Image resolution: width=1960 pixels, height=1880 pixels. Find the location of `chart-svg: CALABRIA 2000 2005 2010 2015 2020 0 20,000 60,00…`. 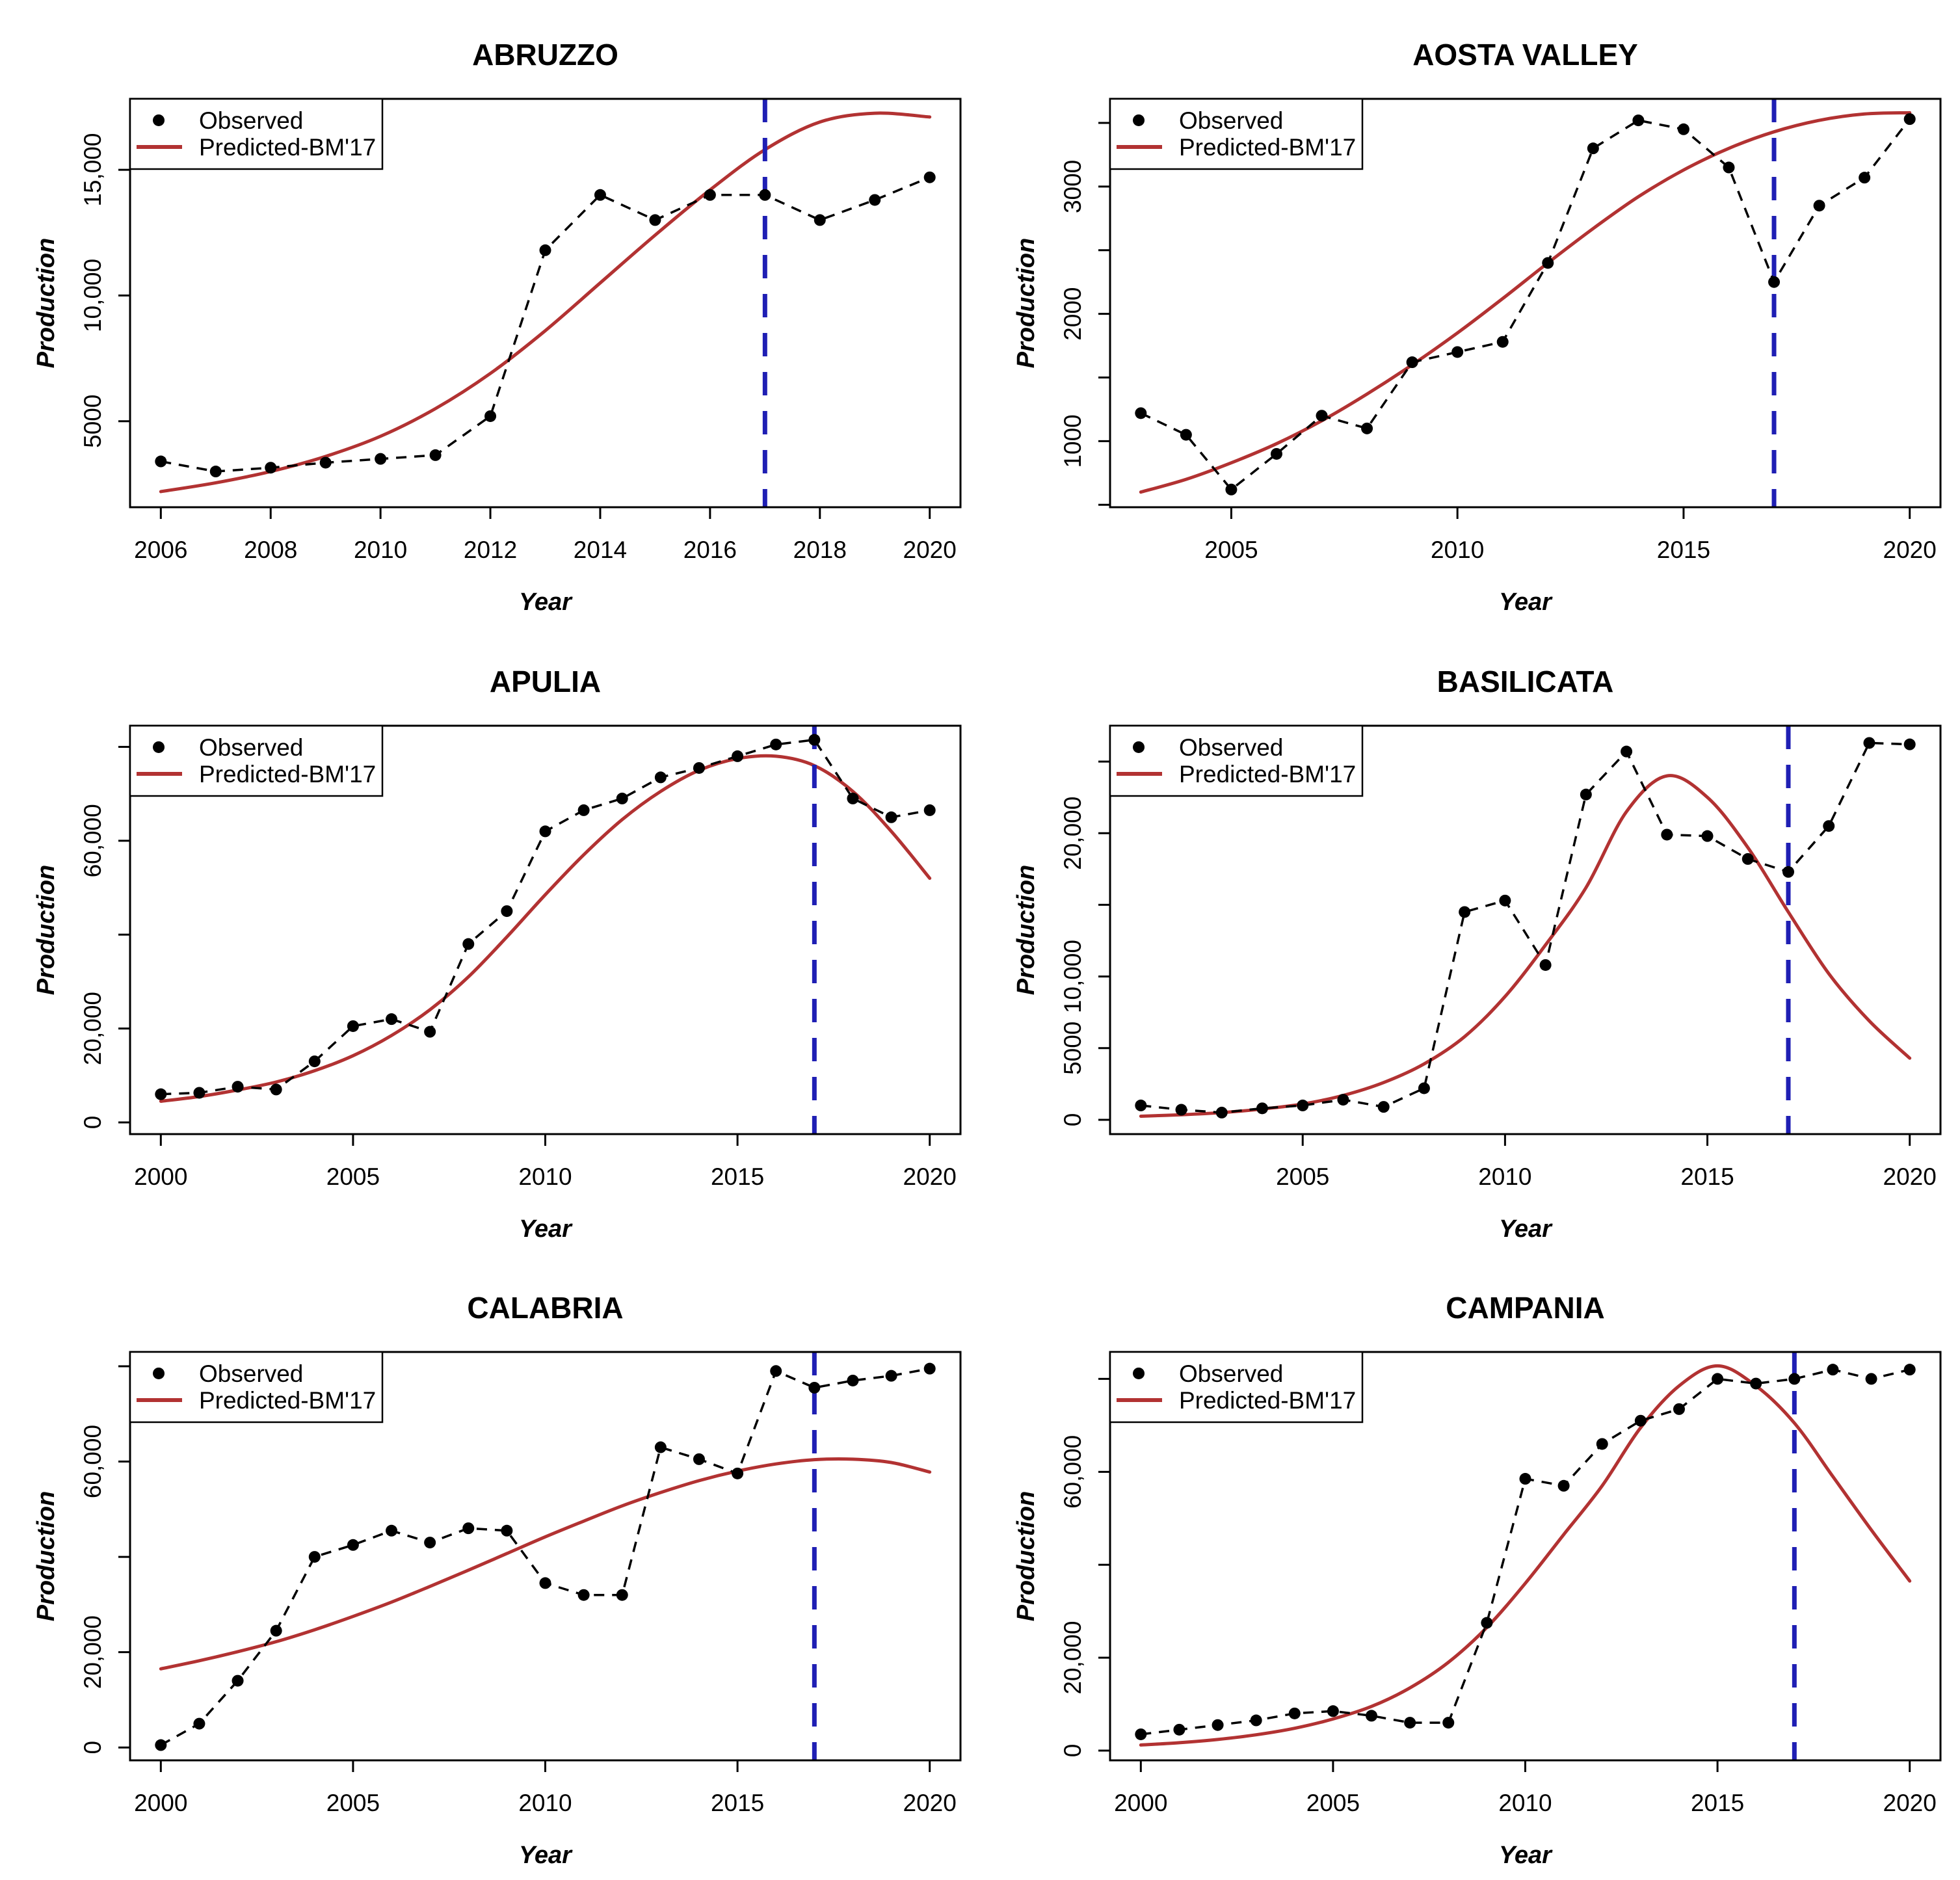

chart-svg: CALABRIA 2000 2005 2010 2015 2020 0 20,000 60,00… is located at coordinates (497, 1580).